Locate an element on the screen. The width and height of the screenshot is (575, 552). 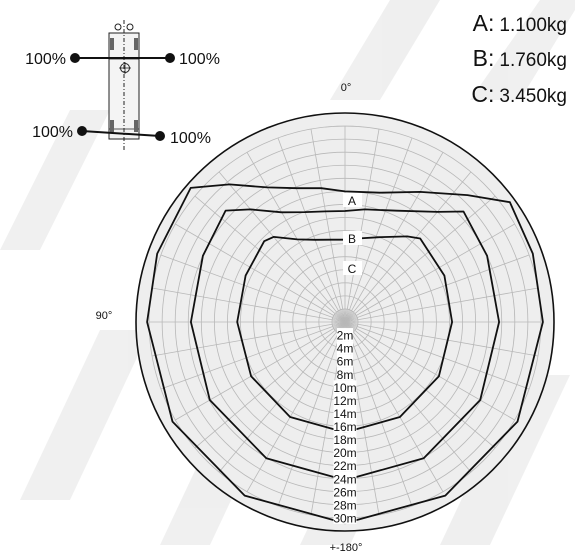
radial-tick-label: 28m is located at coordinates (344, 505).